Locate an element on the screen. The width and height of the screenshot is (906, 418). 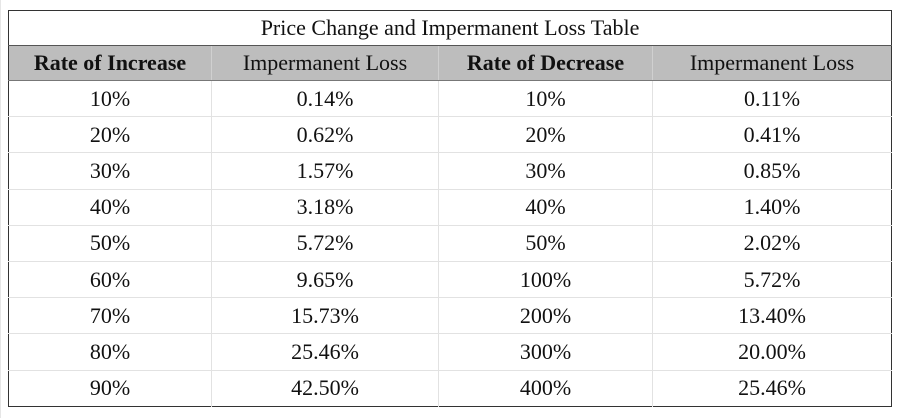
cell-loss-increase: 5.72% is located at coordinates (325, 243).